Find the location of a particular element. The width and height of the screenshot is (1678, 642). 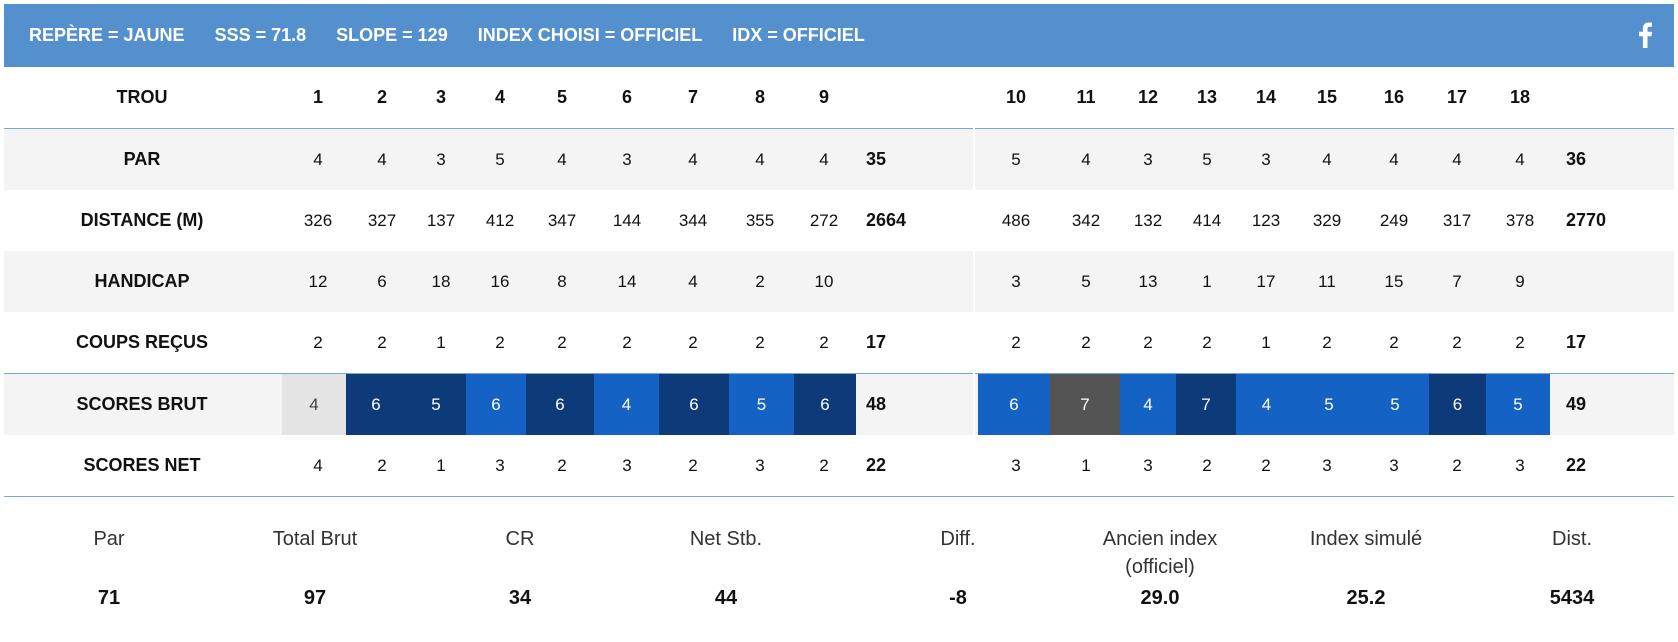

front-nine-total: 35 is located at coordinates (876, 159).